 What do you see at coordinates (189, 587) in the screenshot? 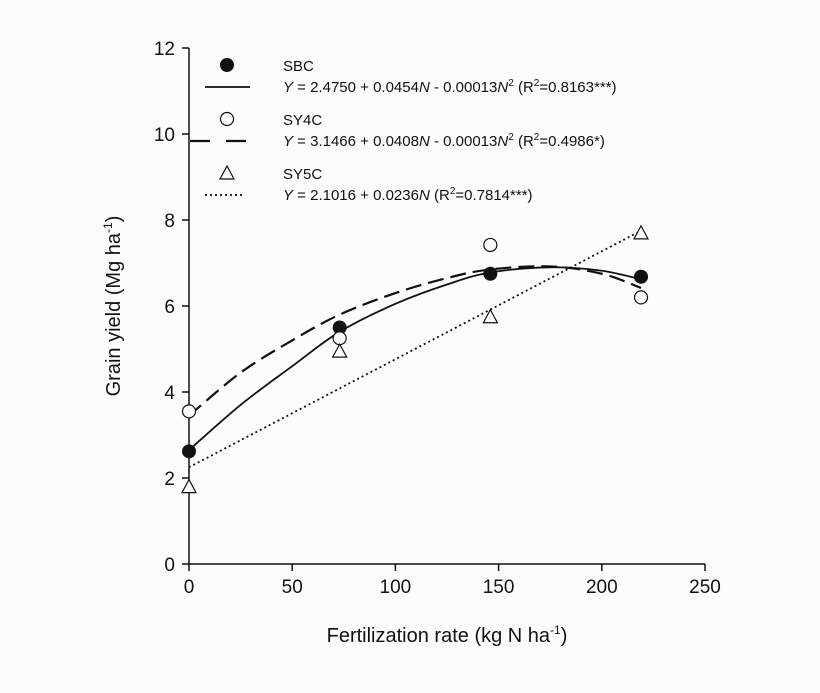
I see `x-tick-label: 0` at bounding box center [189, 587].